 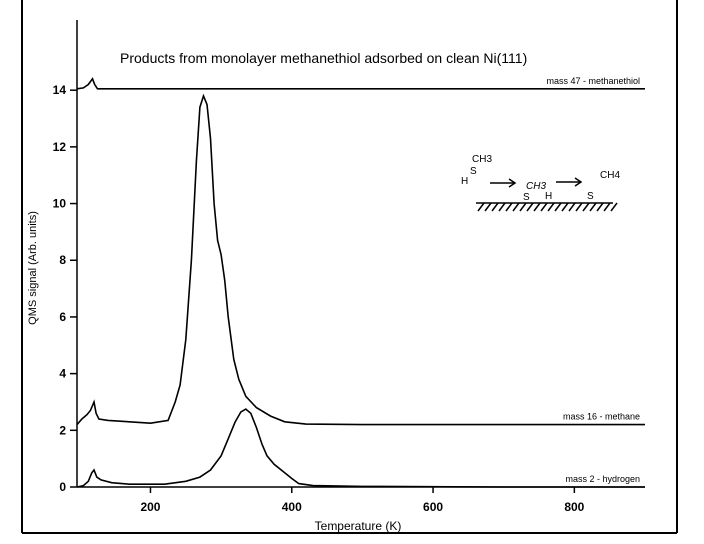 I want to click on y-tick-label: 2, so click(x=62, y=430).